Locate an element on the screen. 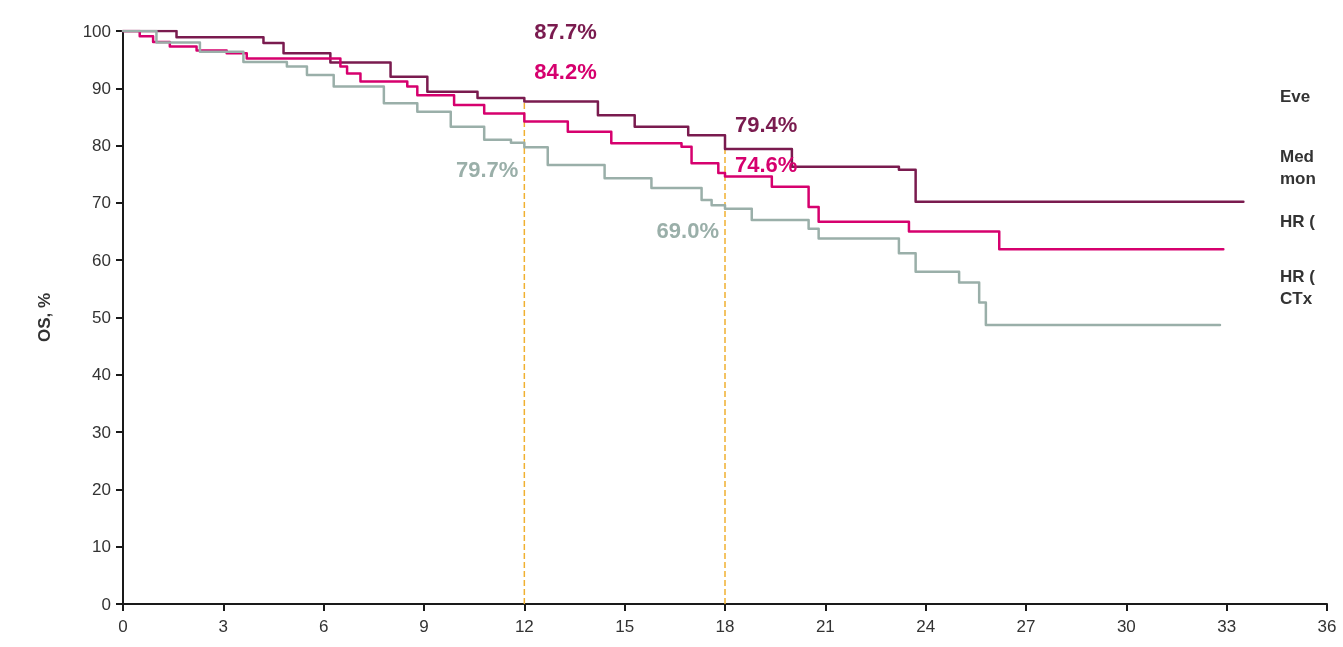 This screenshot has width=1343, height=647. y-tick-label: 30 is located at coordinates (101, 432).